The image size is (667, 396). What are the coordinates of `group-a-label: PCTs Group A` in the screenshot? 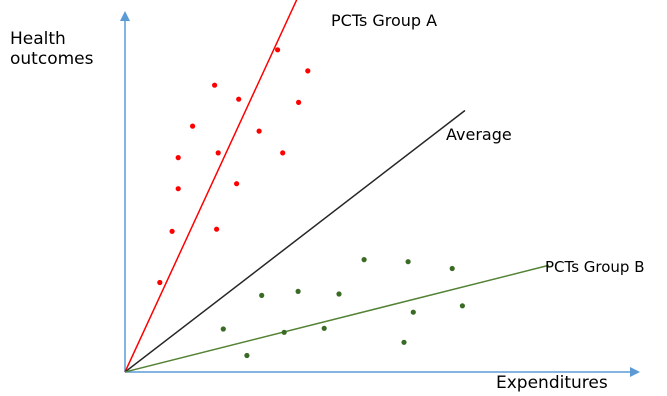 It's located at (384, 20).